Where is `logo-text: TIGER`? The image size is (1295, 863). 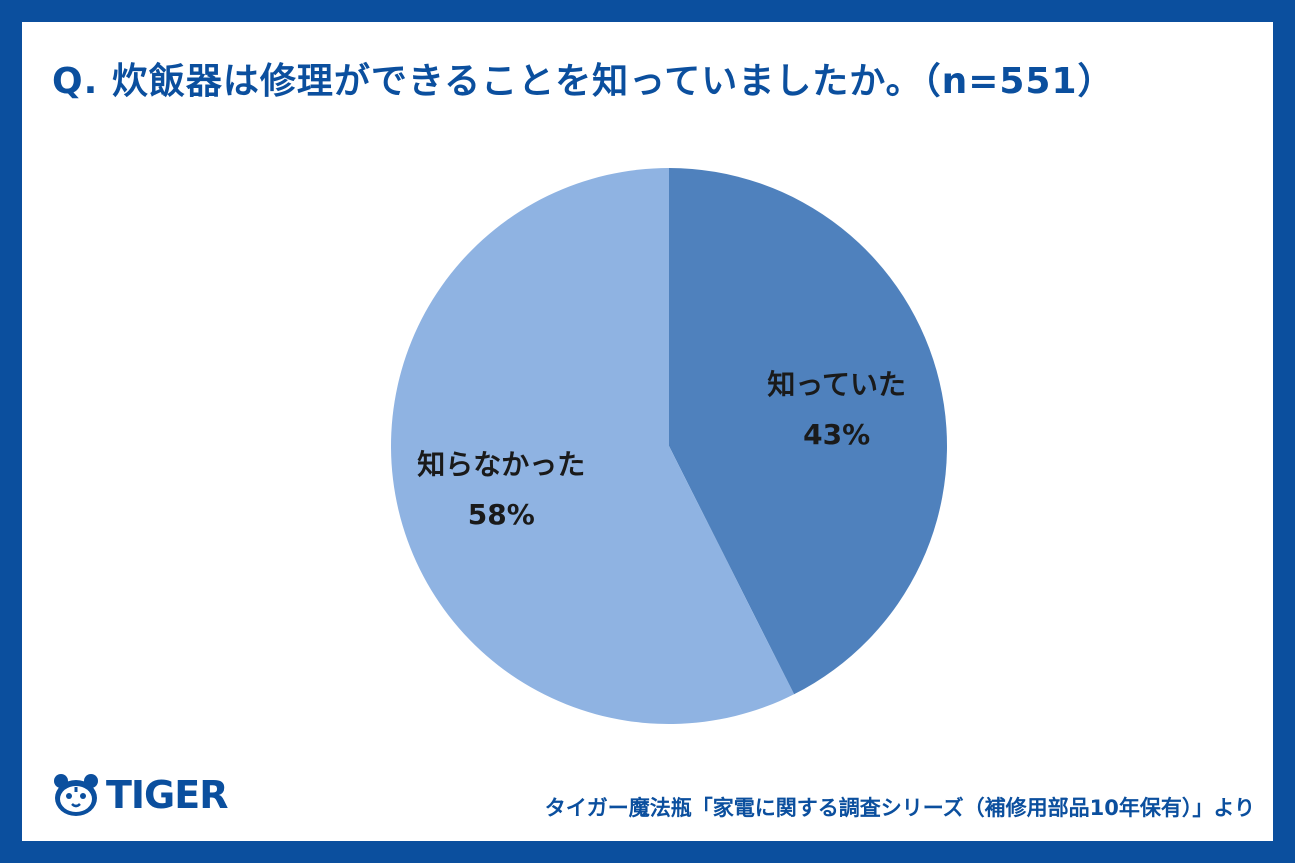
logo-text: TIGER is located at coordinates (167, 795).